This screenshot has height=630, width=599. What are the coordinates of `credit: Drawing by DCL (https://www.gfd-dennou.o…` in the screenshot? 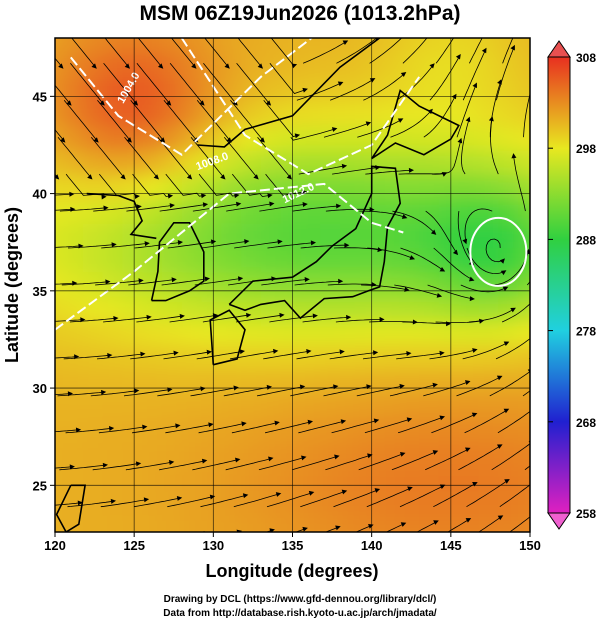 It's located at (300, 599).